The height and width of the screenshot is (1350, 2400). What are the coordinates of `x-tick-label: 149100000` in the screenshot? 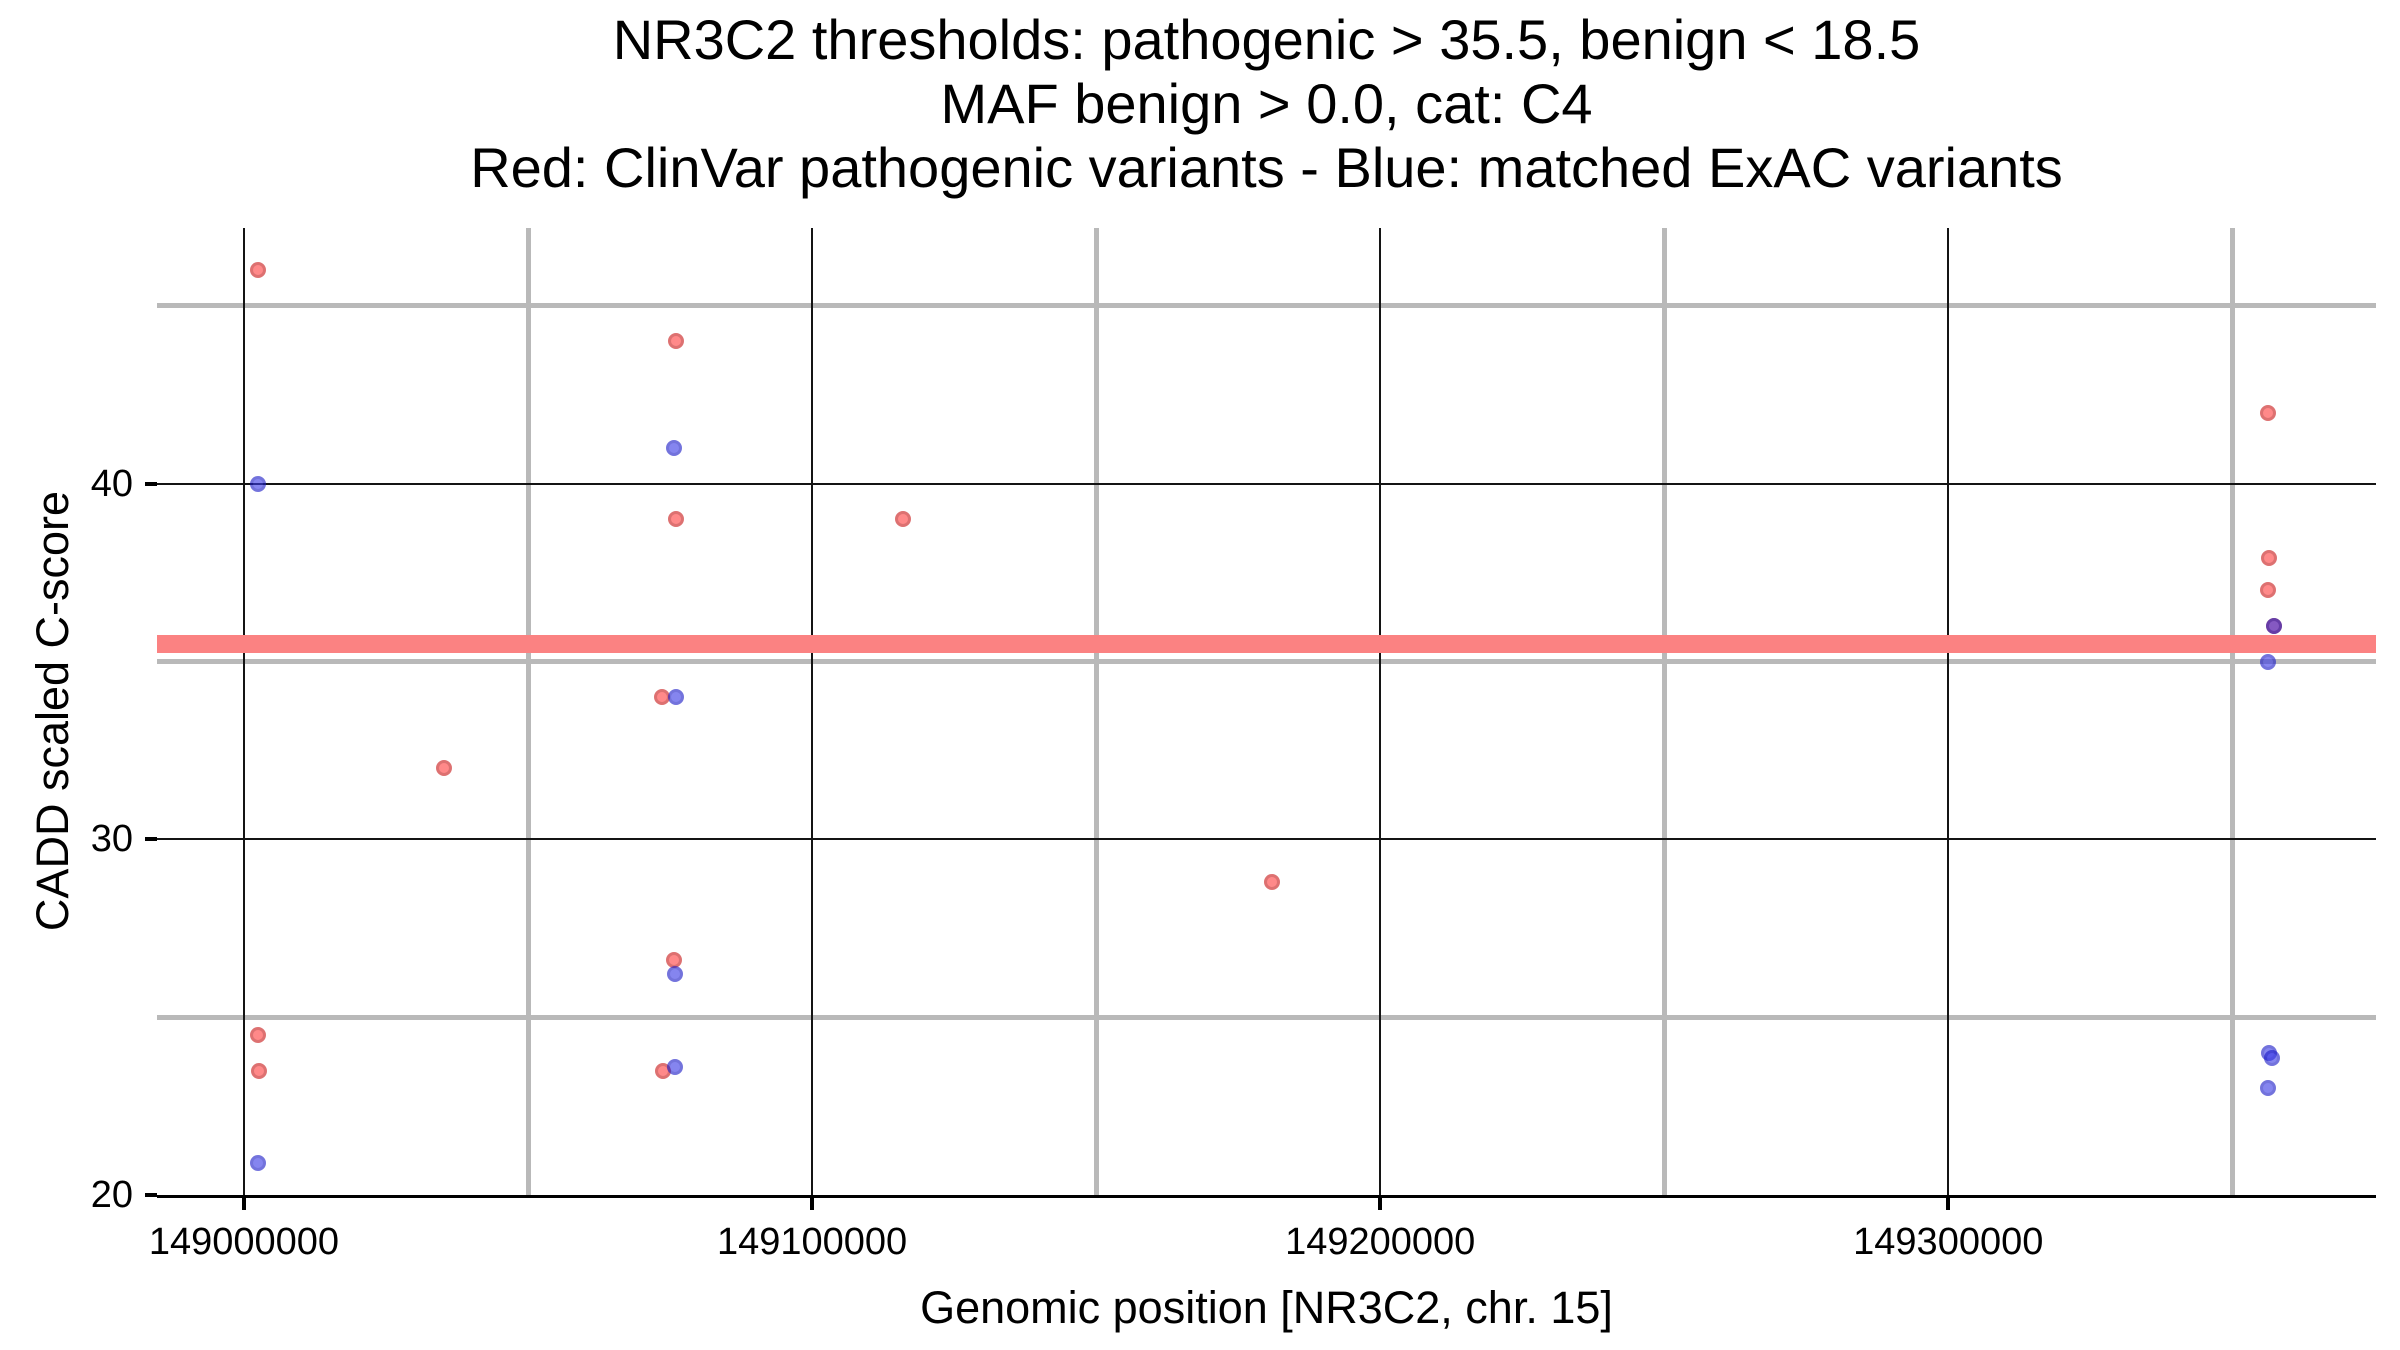 It's located at (812, 1242).